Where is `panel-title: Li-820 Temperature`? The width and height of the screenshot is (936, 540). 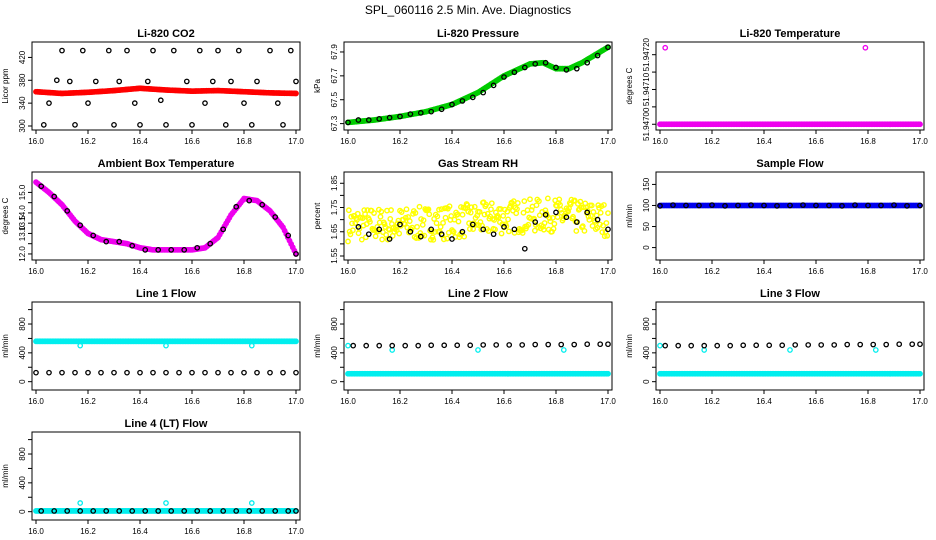
panel-title: Li-820 Temperature is located at coordinates (790, 34).